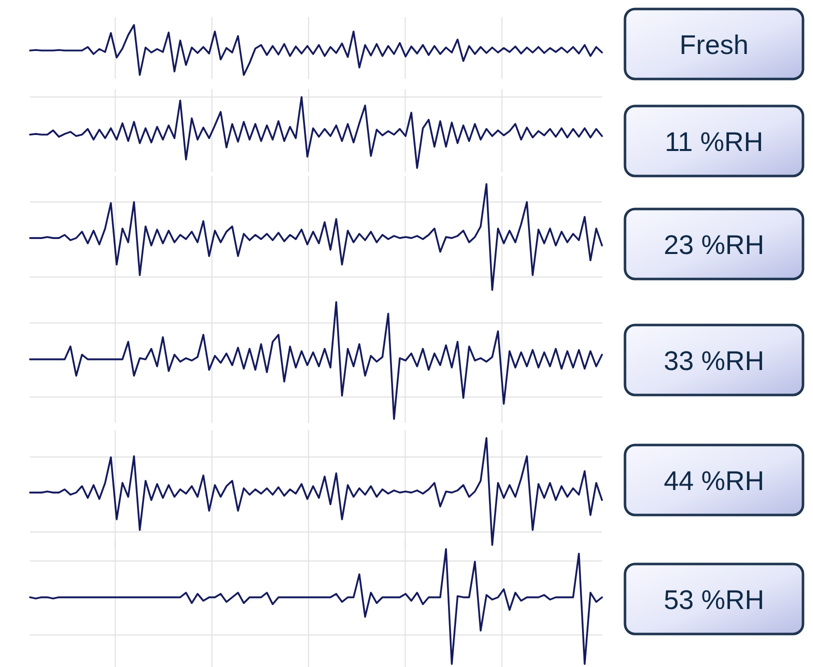 The width and height of the screenshot is (813, 667). What do you see at coordinates (714, 245) in the screenshot?
I see `text: 23 %RH` at bounding box center [714, 245].